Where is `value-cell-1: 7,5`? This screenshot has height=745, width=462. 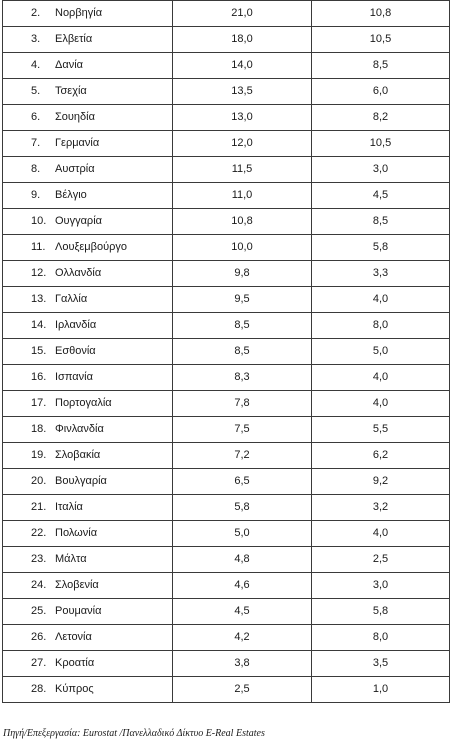
value-cell-1: 7,5 is located at coordinates (242, 429).